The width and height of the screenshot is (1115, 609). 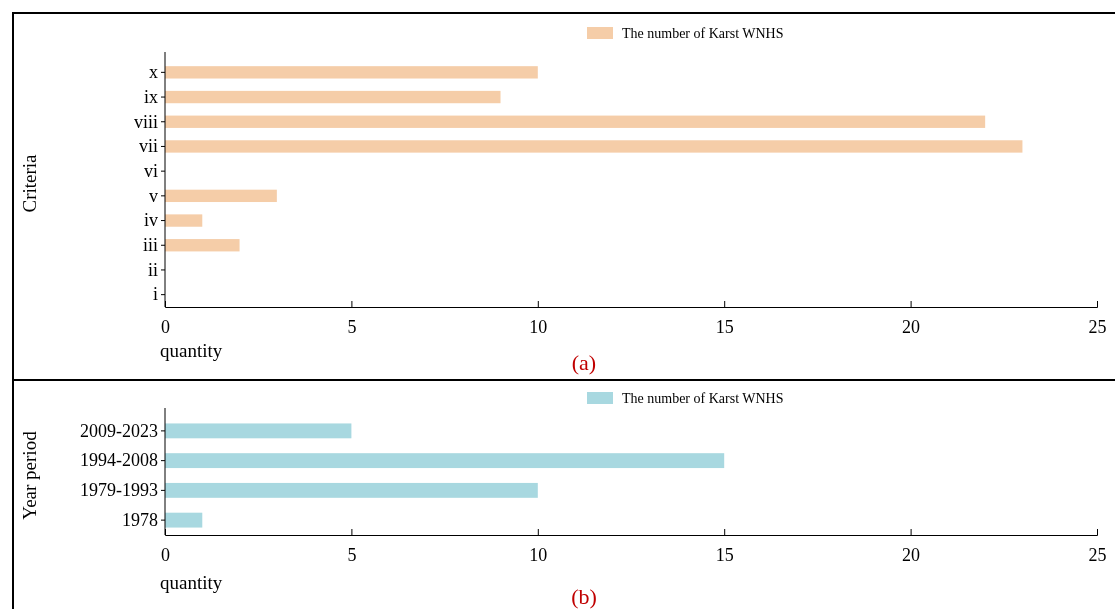 What do you see at coordinates (29, 475) in the screenshot?
I see `y-axis-title: Year period` at bounding box center [29, 475].